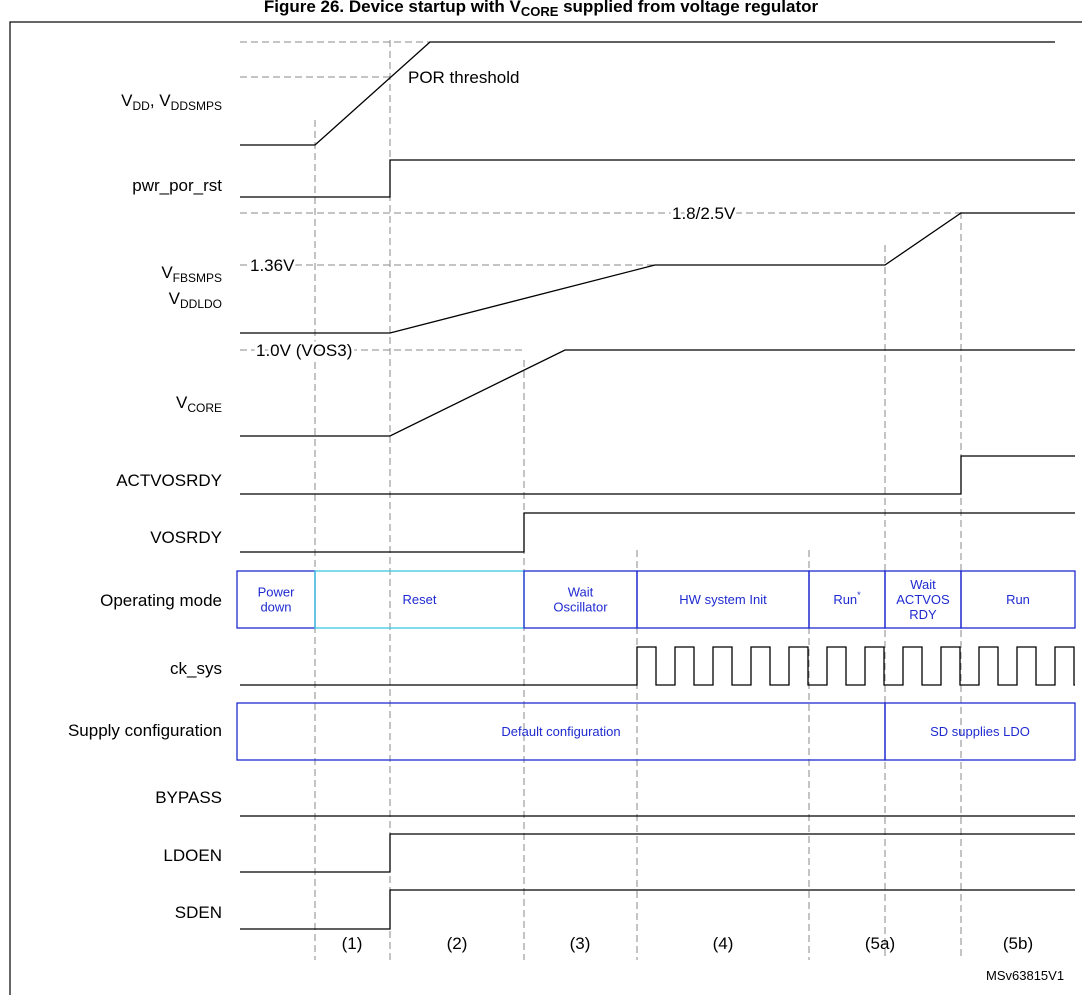  I want to click on phase-label: (5b), so click(1018, 943).